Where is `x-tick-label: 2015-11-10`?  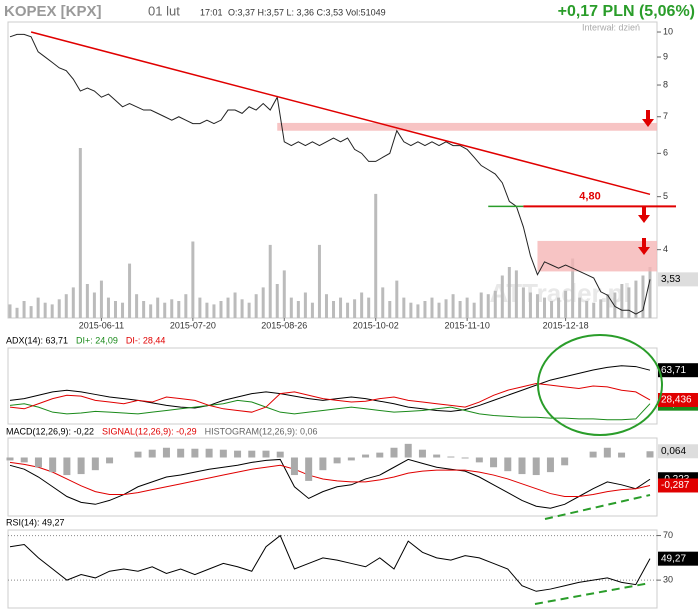 x-tick-label: 2015-11-10 is located at coordinates (466, 325).